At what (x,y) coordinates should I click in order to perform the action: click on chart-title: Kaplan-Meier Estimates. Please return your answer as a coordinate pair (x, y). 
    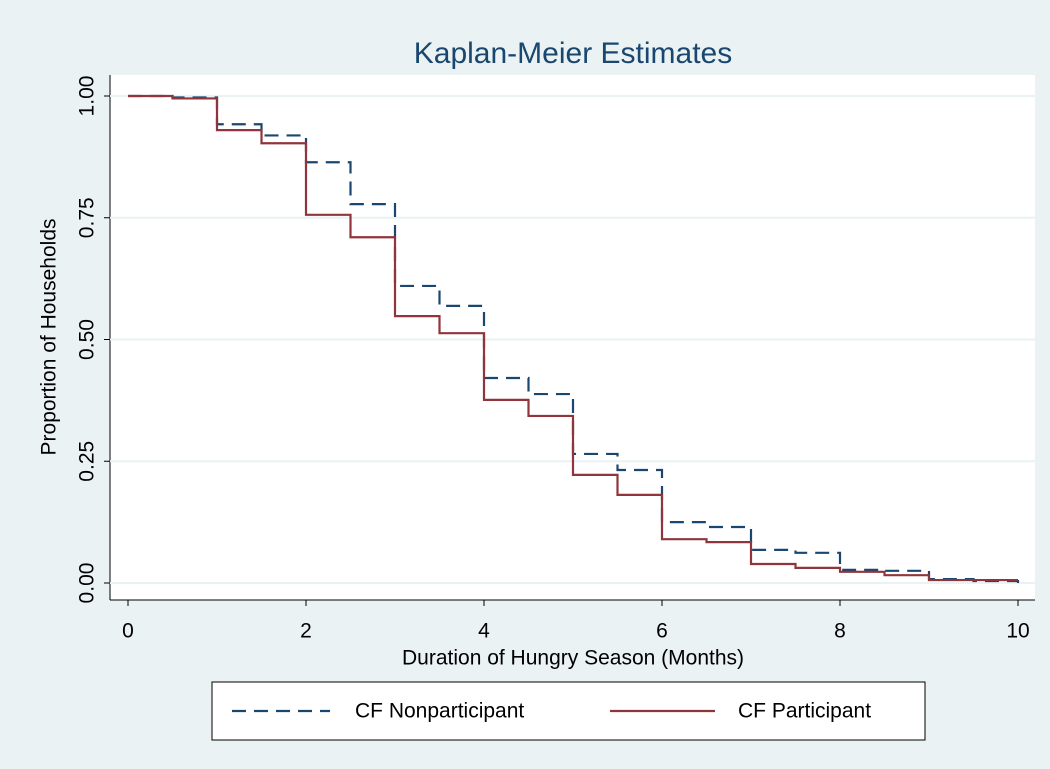
    Looking at the image, I should click on (573, 53).